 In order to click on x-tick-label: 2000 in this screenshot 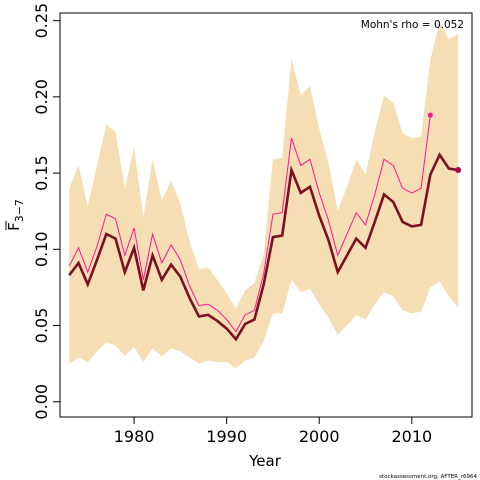, I will do `click(319, 436)`.